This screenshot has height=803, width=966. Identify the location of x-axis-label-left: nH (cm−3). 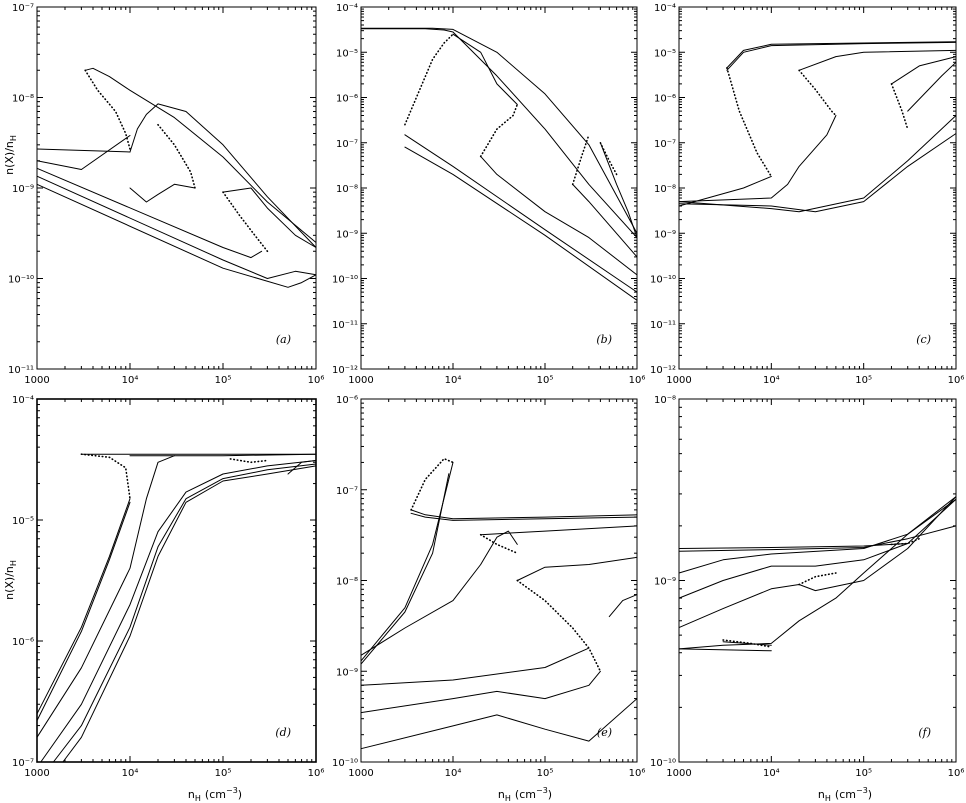
(215, 794).